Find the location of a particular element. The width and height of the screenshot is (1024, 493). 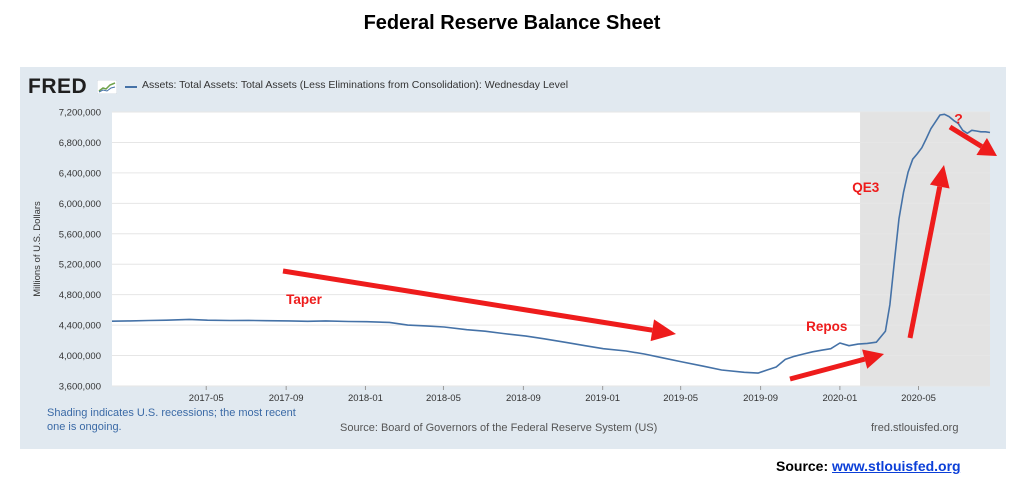

fred-chart-icon is located at coordinates (107, 87).